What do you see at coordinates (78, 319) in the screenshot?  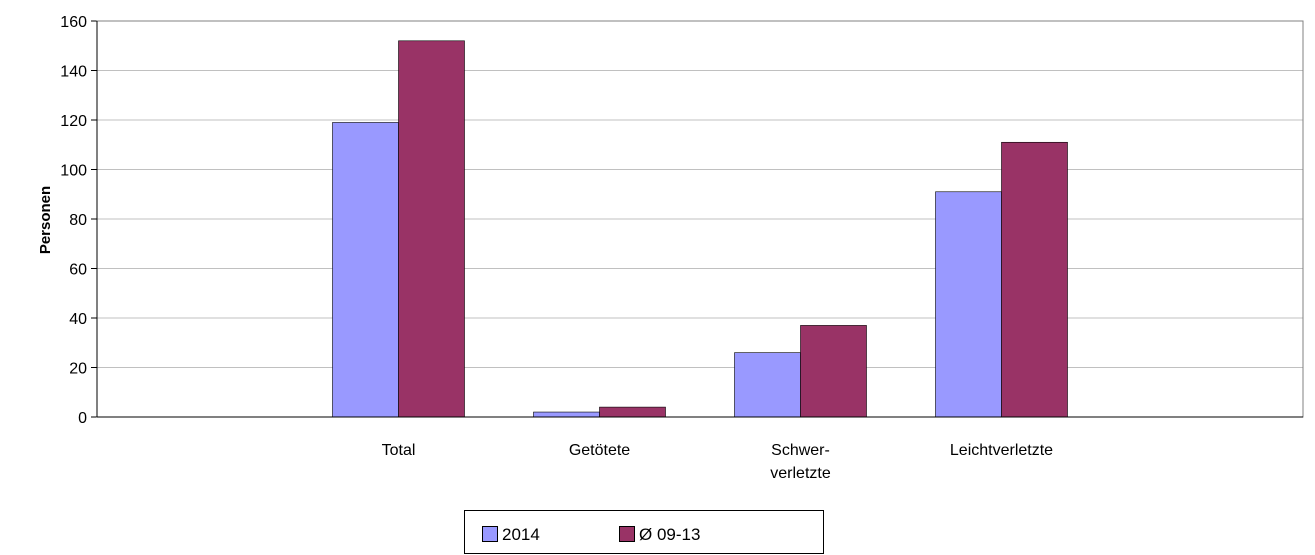 I see `y-tick-label: 40` at bounding box center [78, 319].